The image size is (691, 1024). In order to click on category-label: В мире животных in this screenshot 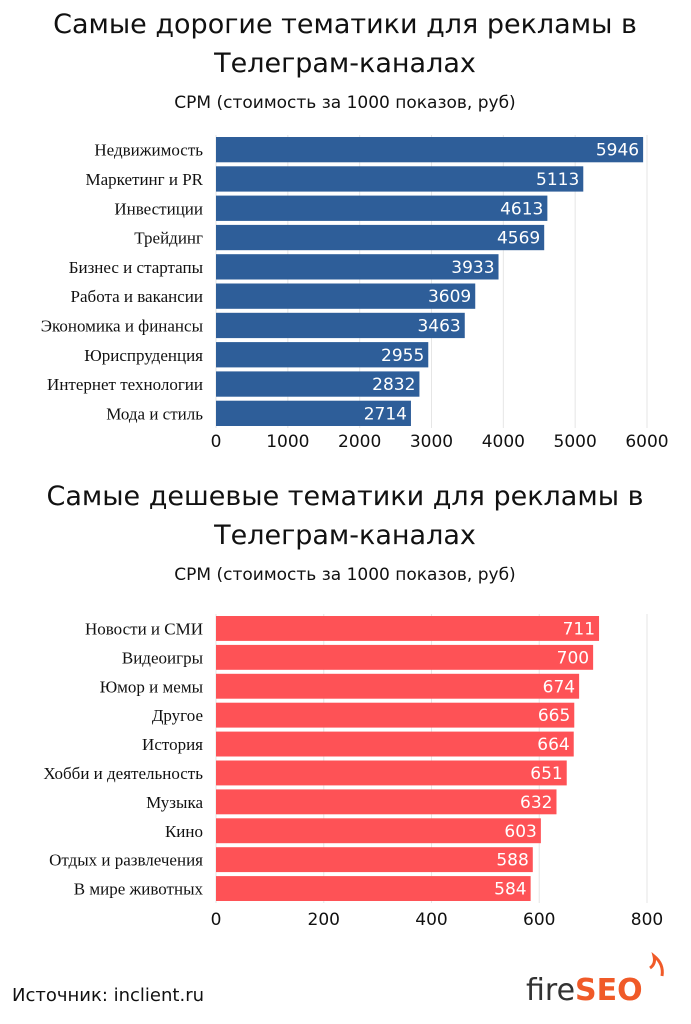, I will do `click(139, 889)`.